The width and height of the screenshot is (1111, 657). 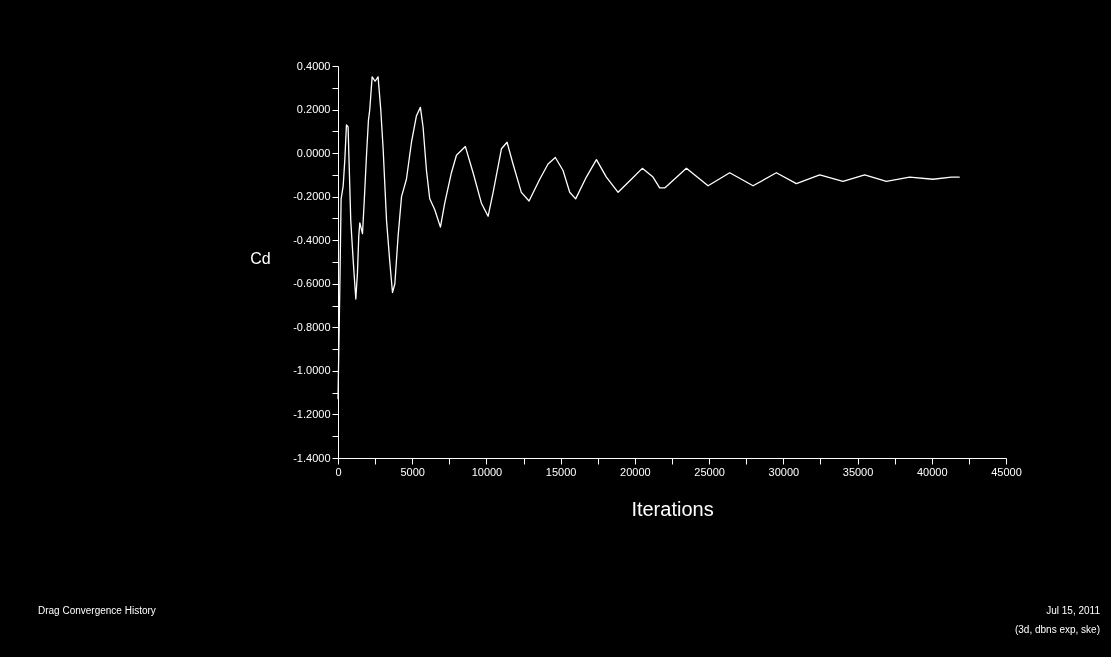 I want to click on text: Jul 15, 2011, so click(x=1073, y=610).